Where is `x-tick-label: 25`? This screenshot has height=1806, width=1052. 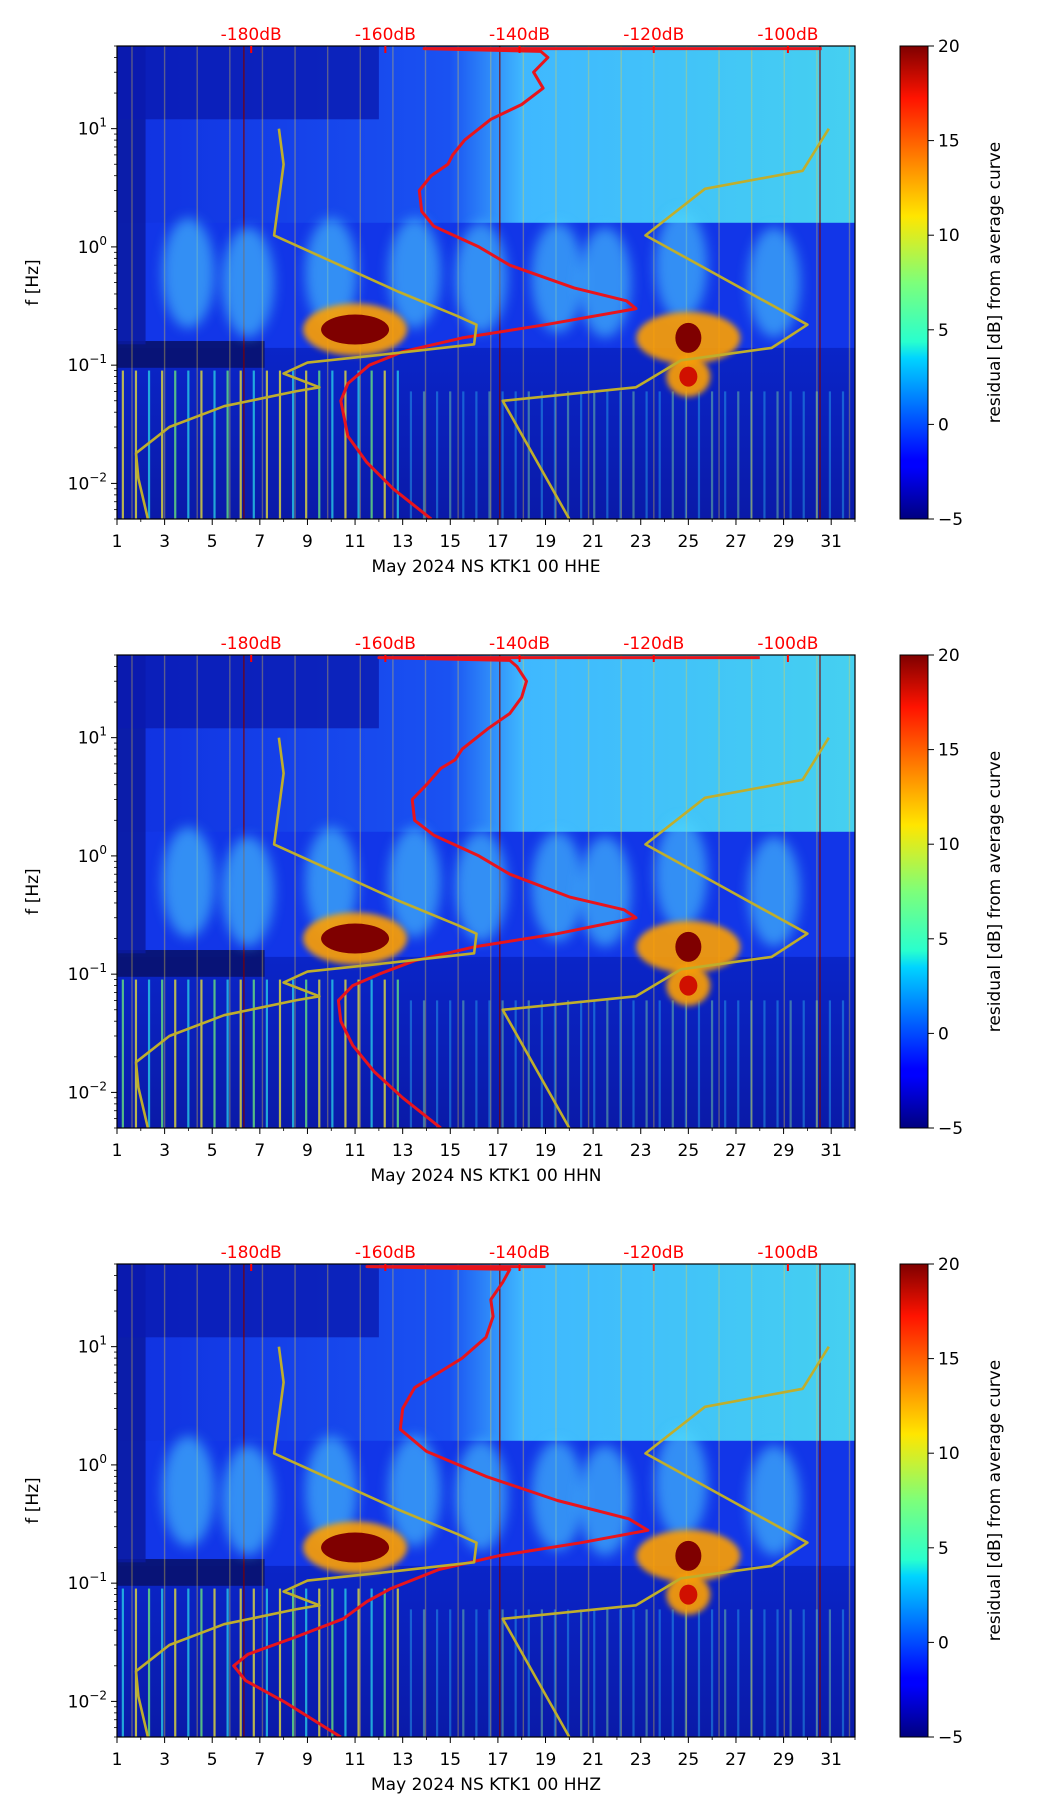
x-tick-label: 25 is located at coordinates (689, 1151).